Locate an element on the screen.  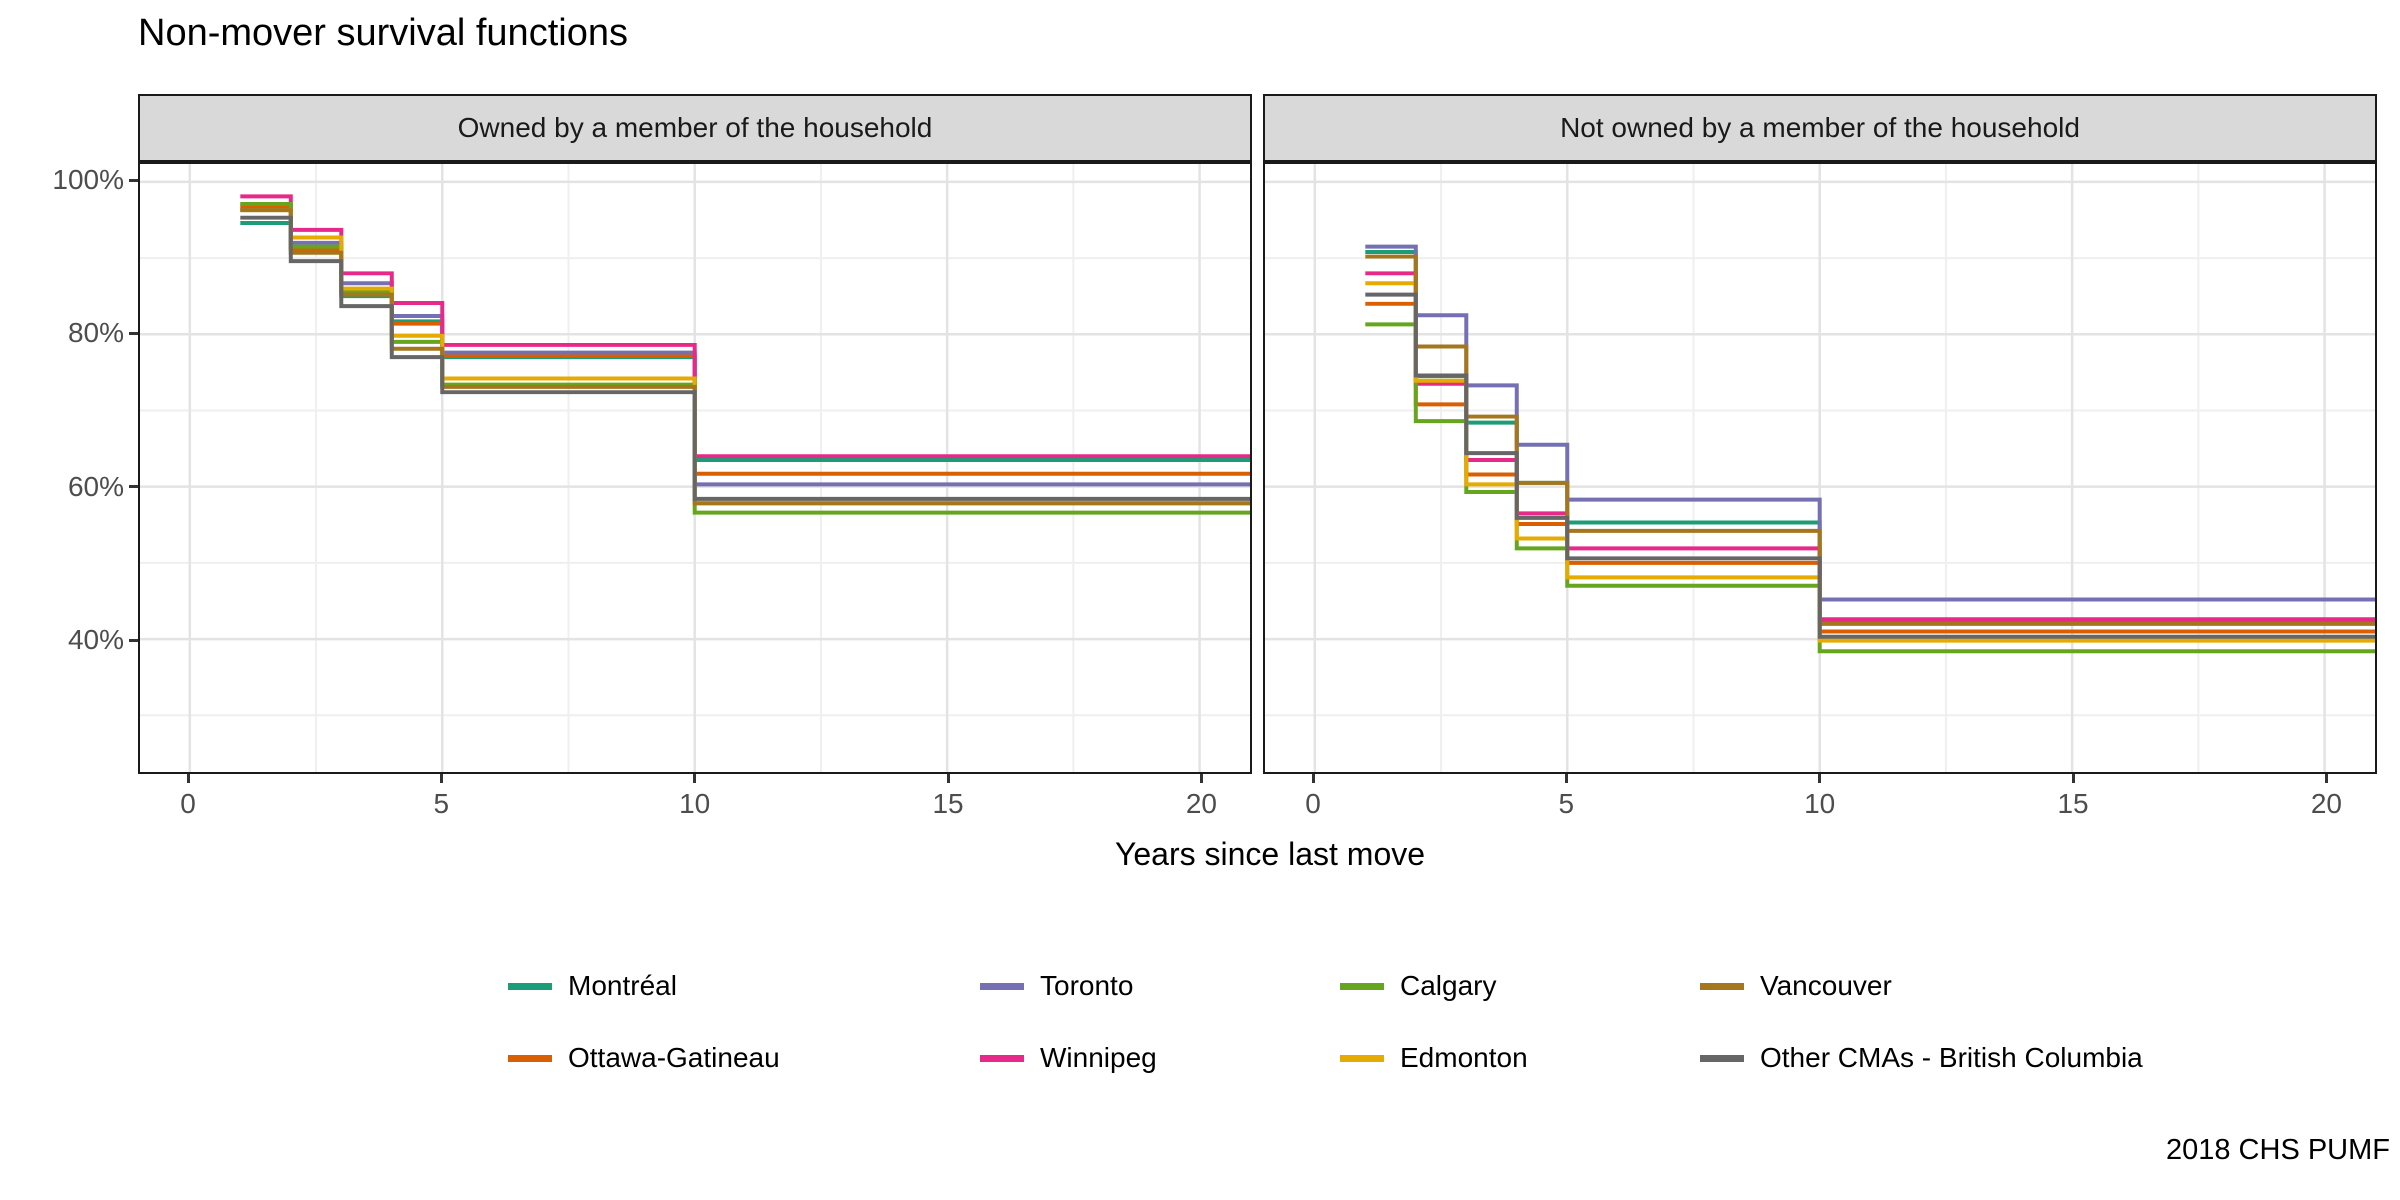
legend-item-ottawa-gatineau: Ottawa-Gatineau is located at coordinates (644, 1058).